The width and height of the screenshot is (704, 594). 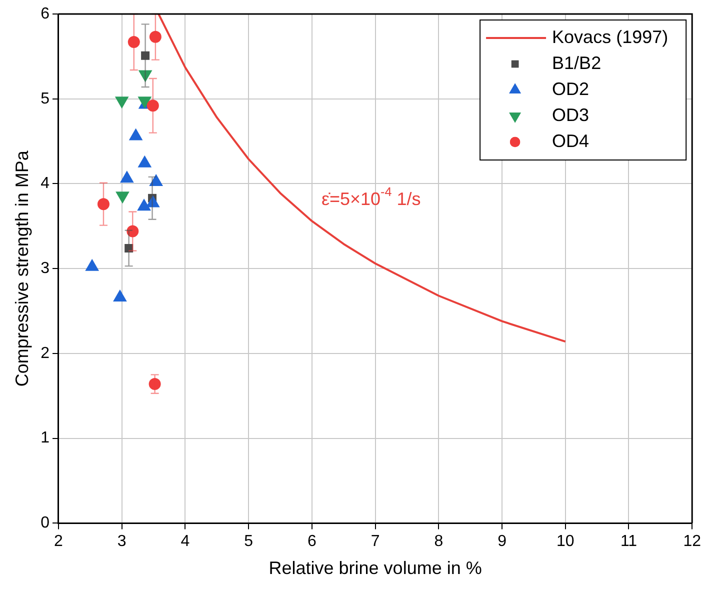 What do you see at coordinates (629, 541) in the screenshot?
I see `x-tick-label: 11` at bounding box center [629, 541].